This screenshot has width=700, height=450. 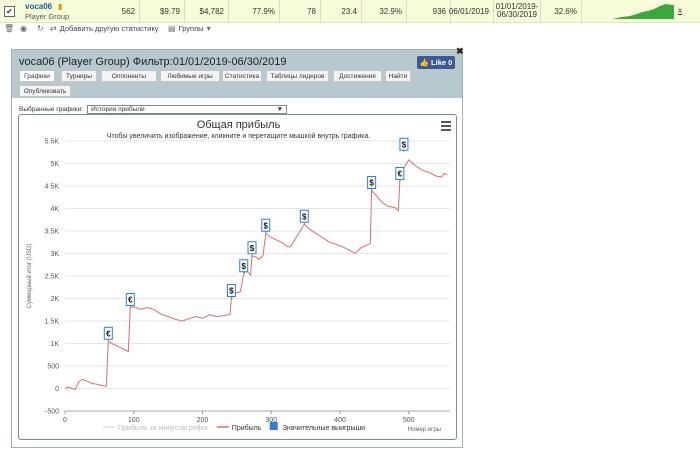 What do you see at coordinates (297, 76) in the screenshot?
I see `tab-5: Таблицы лидеров` at bounding box center [297, 76].